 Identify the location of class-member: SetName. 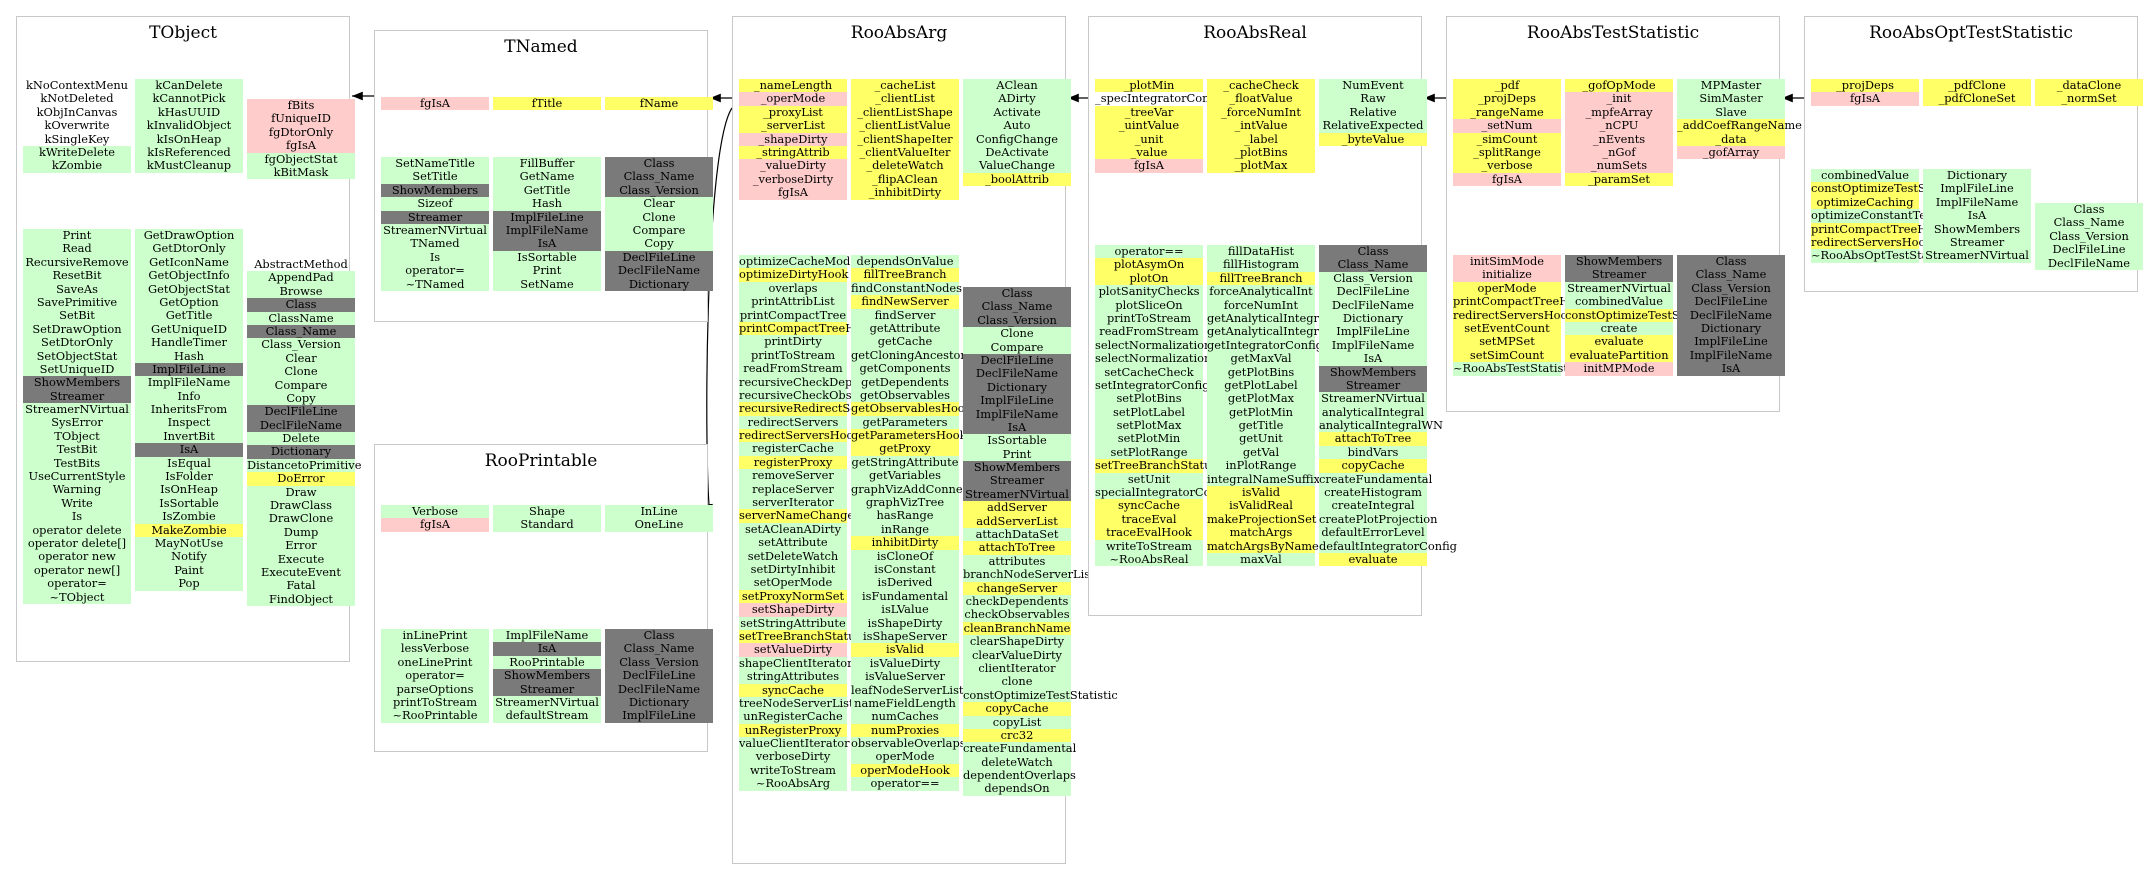
(547, 284).